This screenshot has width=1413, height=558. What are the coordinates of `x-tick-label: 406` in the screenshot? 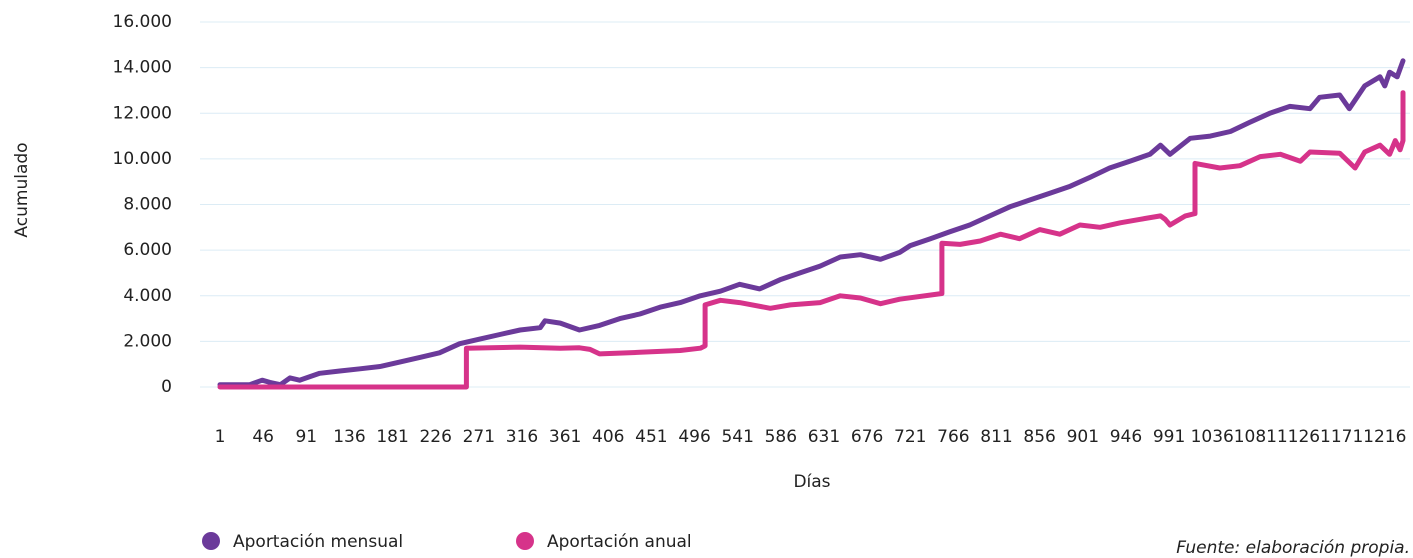 It's located at (608, 437).